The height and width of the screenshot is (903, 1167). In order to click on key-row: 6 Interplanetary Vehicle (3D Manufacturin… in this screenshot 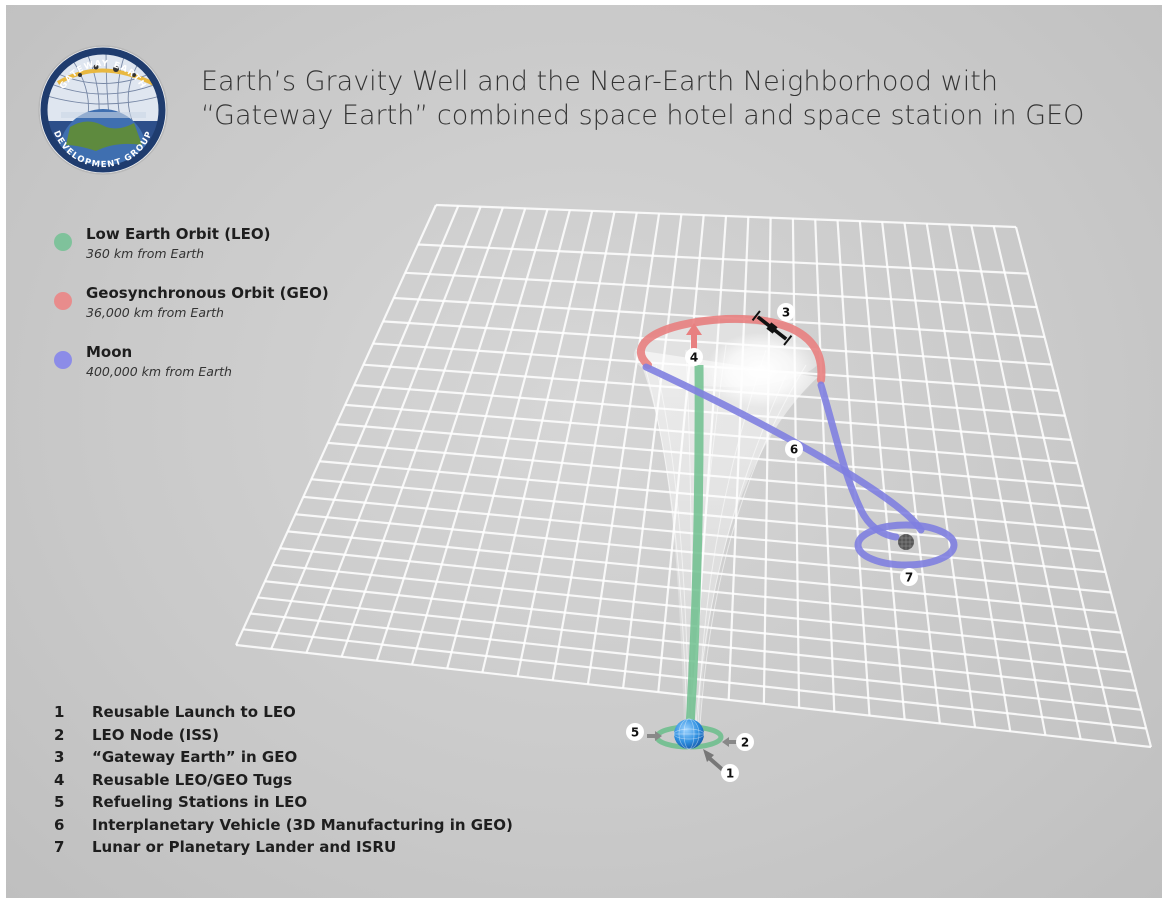, I will do `click(283, 825)`.